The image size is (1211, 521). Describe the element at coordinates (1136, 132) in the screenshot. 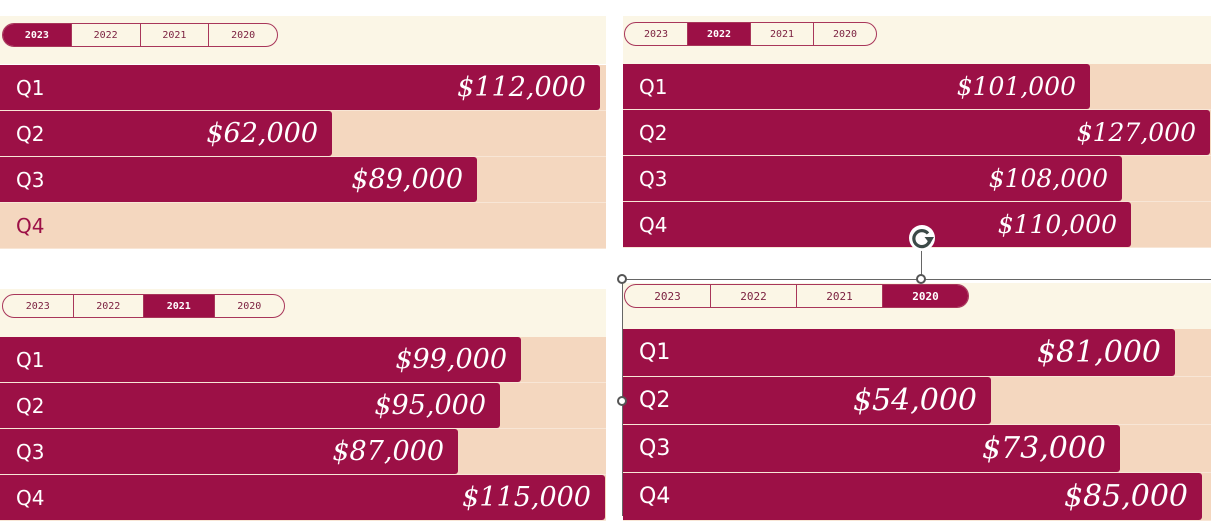

I see `value-label: $127,000` at that location.